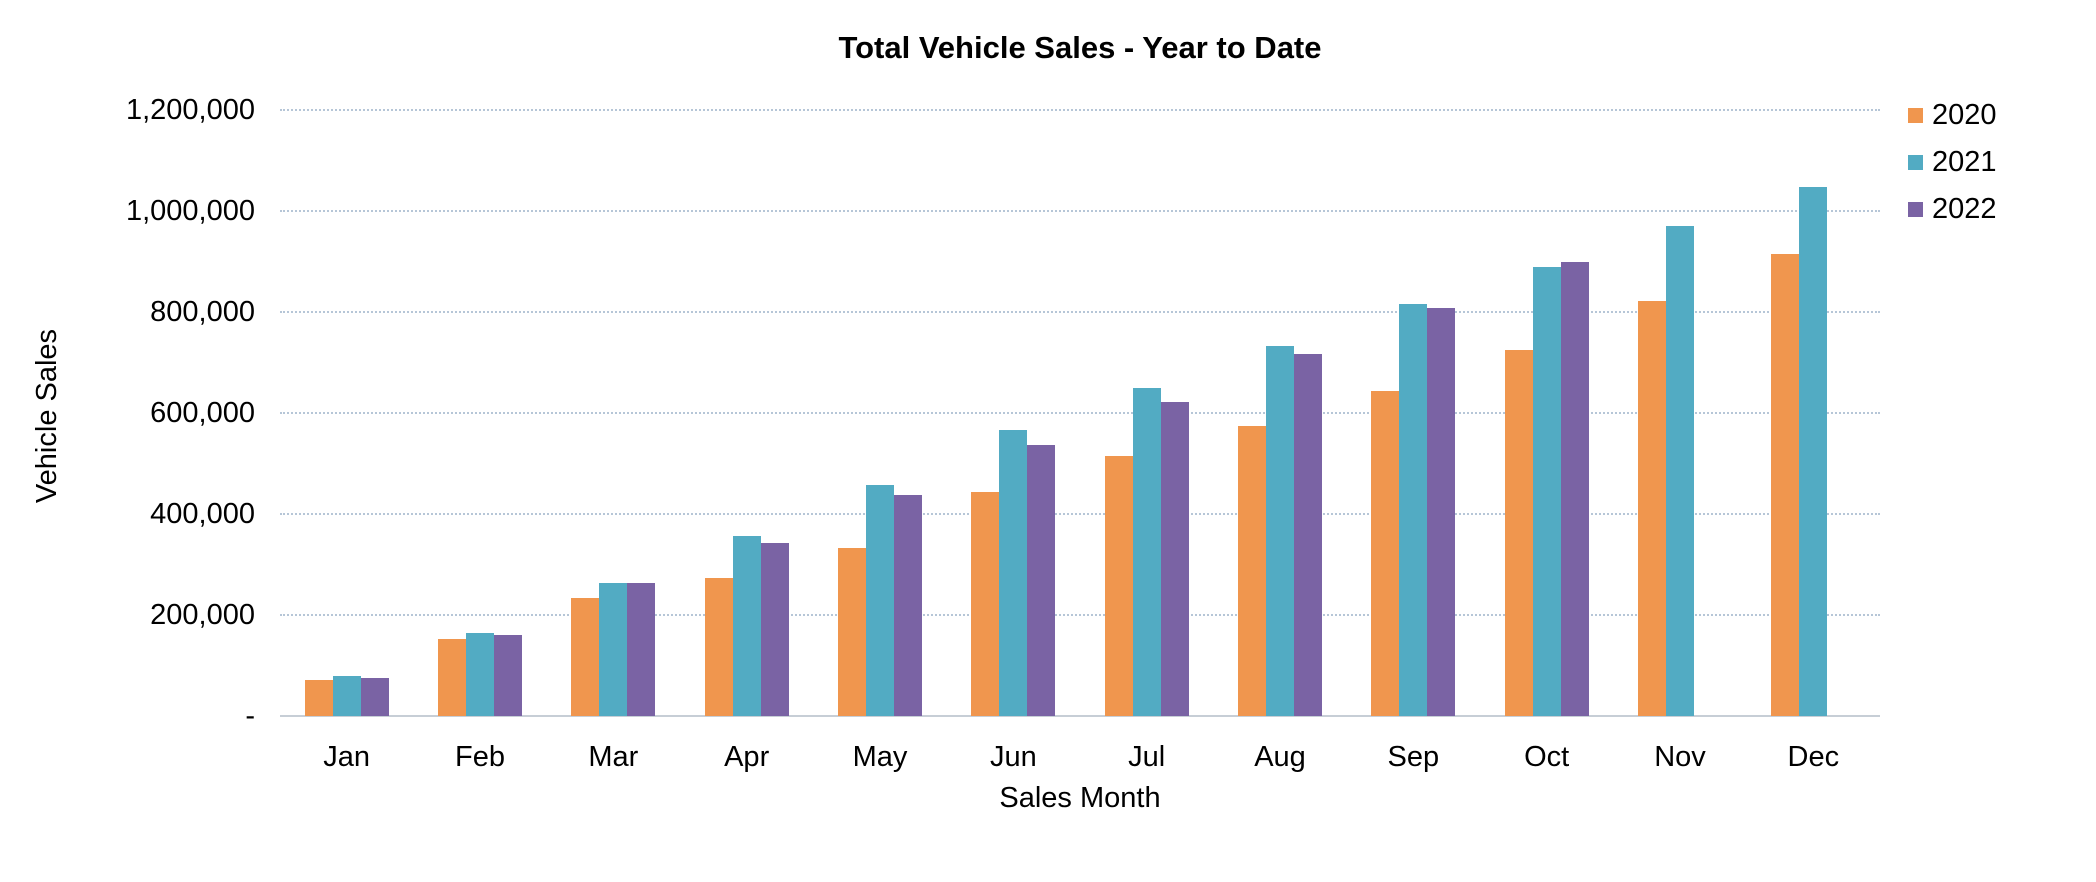  I want to click on bar-2022-Aug, so click(1308, 535).